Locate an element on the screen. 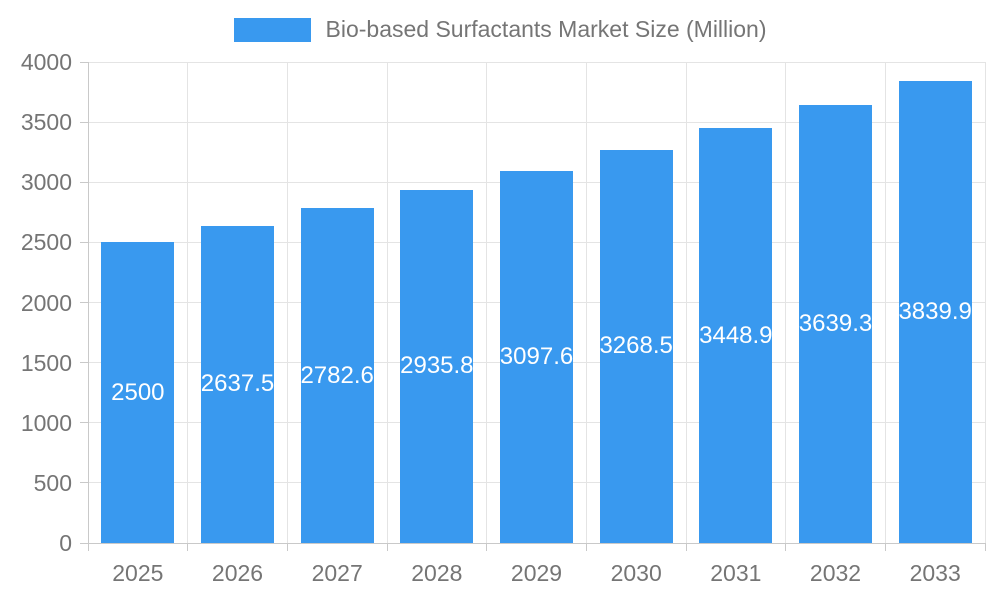  bar-value-label: 3097.6 is located at coordinates (536, 356).